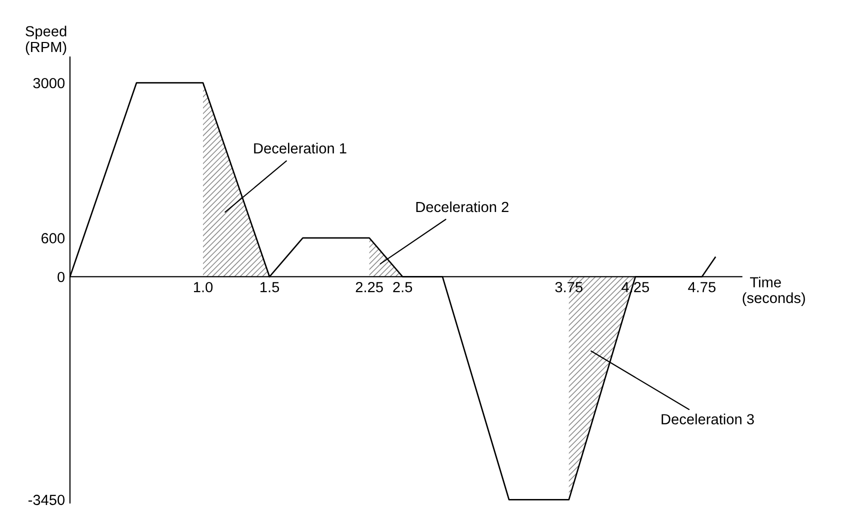 The width and height of the screenshot is (843, 509). What do you see at coordinates (46, 40) in the screenshot?
I see `y-axis-title: Speed (RPM)` at bounding box center [46, 40].